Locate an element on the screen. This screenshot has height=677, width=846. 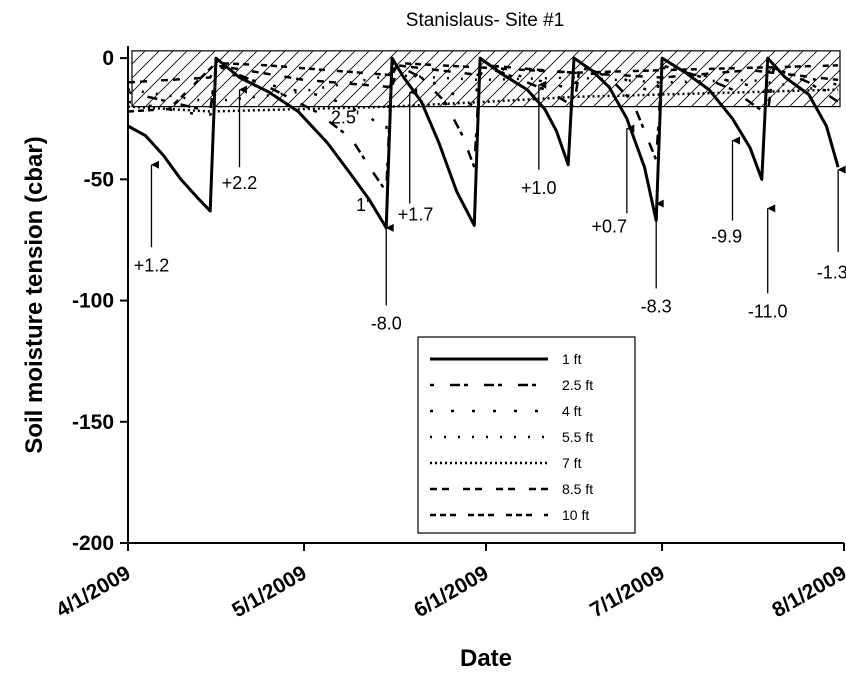
target-band is located at coordinates (486, 79).